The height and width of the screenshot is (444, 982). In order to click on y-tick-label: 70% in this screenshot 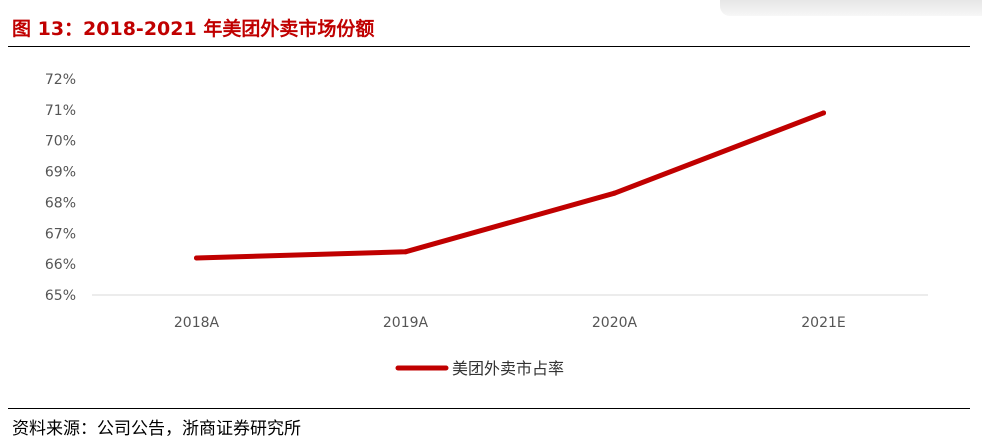, I will do `click(60, 142)`.